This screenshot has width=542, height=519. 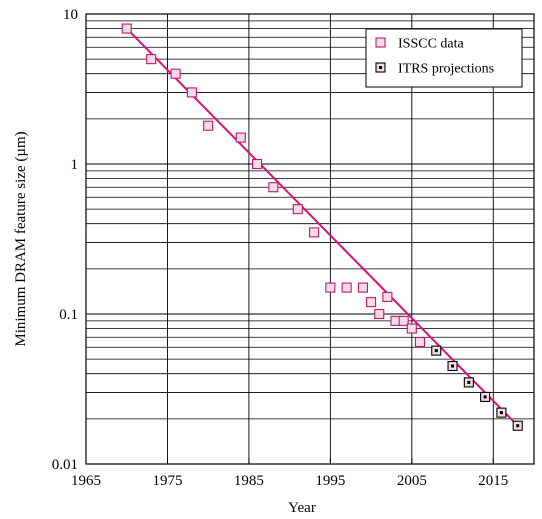 I want to click on y-tick-label: 10, so click(x=70, y=15).